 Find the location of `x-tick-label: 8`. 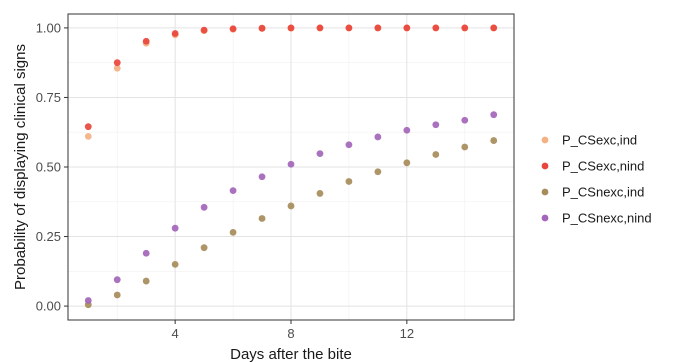

x-tick-label: 8 is located at coordinates (290, 333).